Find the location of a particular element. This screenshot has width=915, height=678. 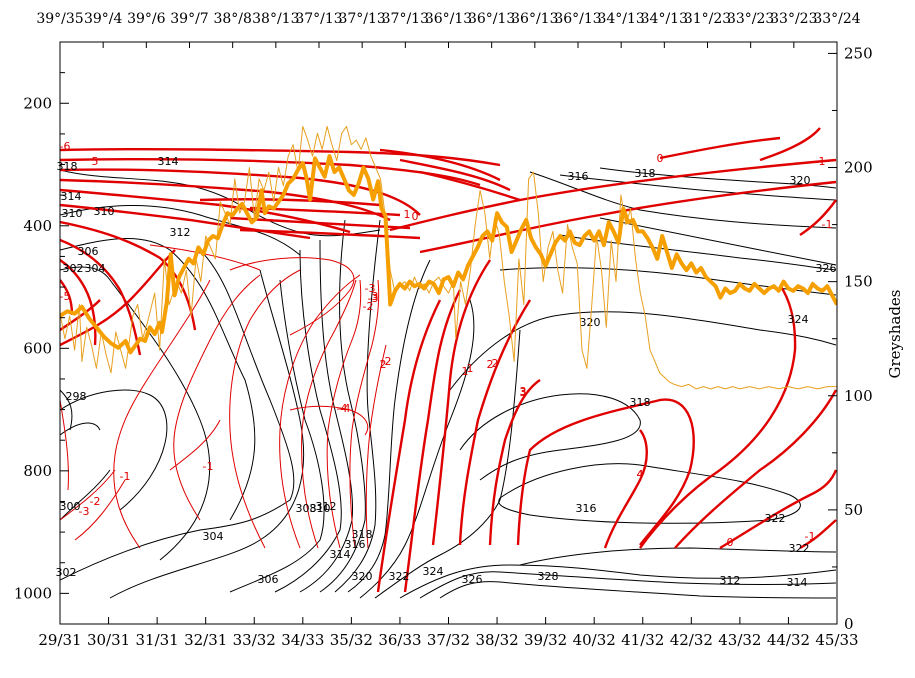

red-contour-label: -5 is located at coordinates (65, 296).